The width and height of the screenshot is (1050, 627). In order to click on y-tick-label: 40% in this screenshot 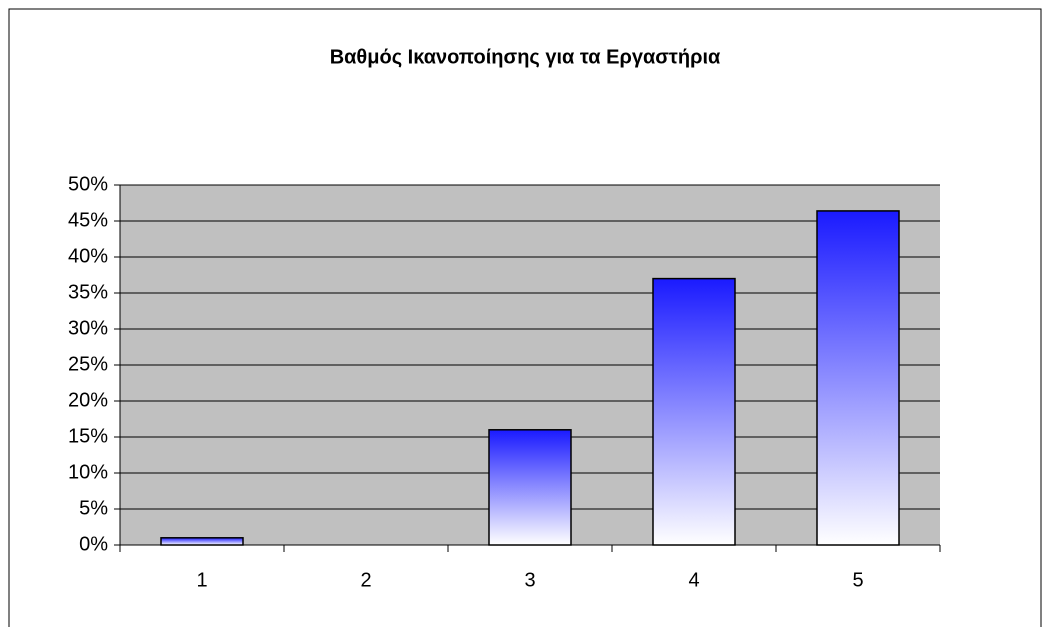, I will do `click(88, 256)`.